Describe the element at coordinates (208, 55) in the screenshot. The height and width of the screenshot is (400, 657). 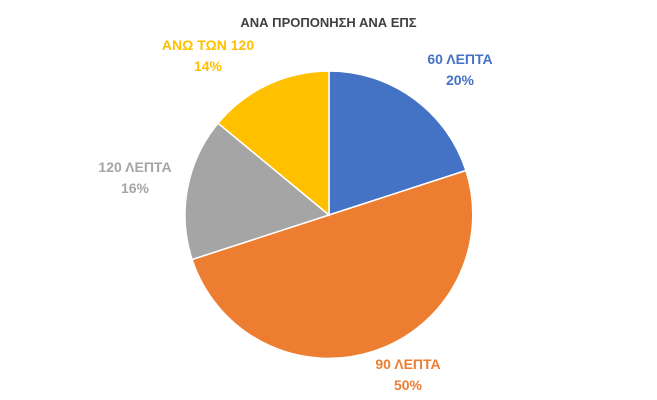
I see `slice-label-4: ΑΝΩ ΤΩΝ 120 14%` at that location.